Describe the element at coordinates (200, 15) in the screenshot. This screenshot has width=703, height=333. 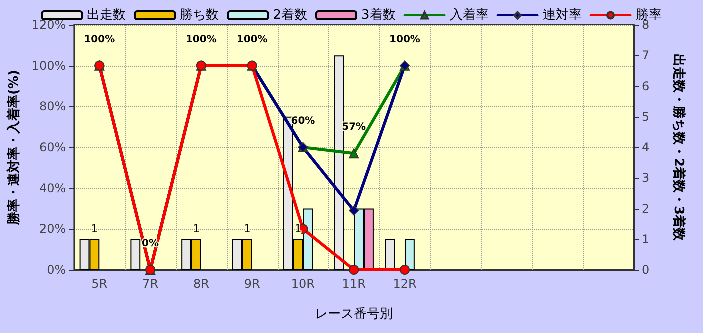
I see `legend-label: 勝ち数` at that location.